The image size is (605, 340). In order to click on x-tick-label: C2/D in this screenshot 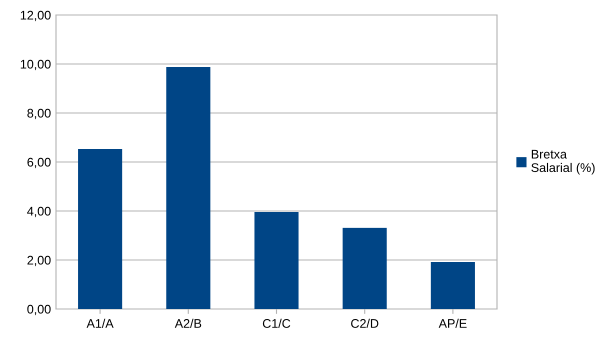, I will do `click(364, 323)`.